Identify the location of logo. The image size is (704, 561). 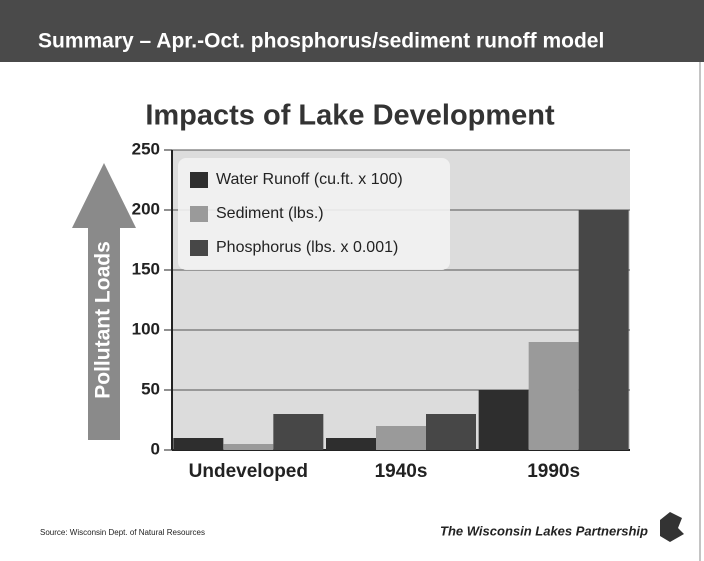
(672, 527).